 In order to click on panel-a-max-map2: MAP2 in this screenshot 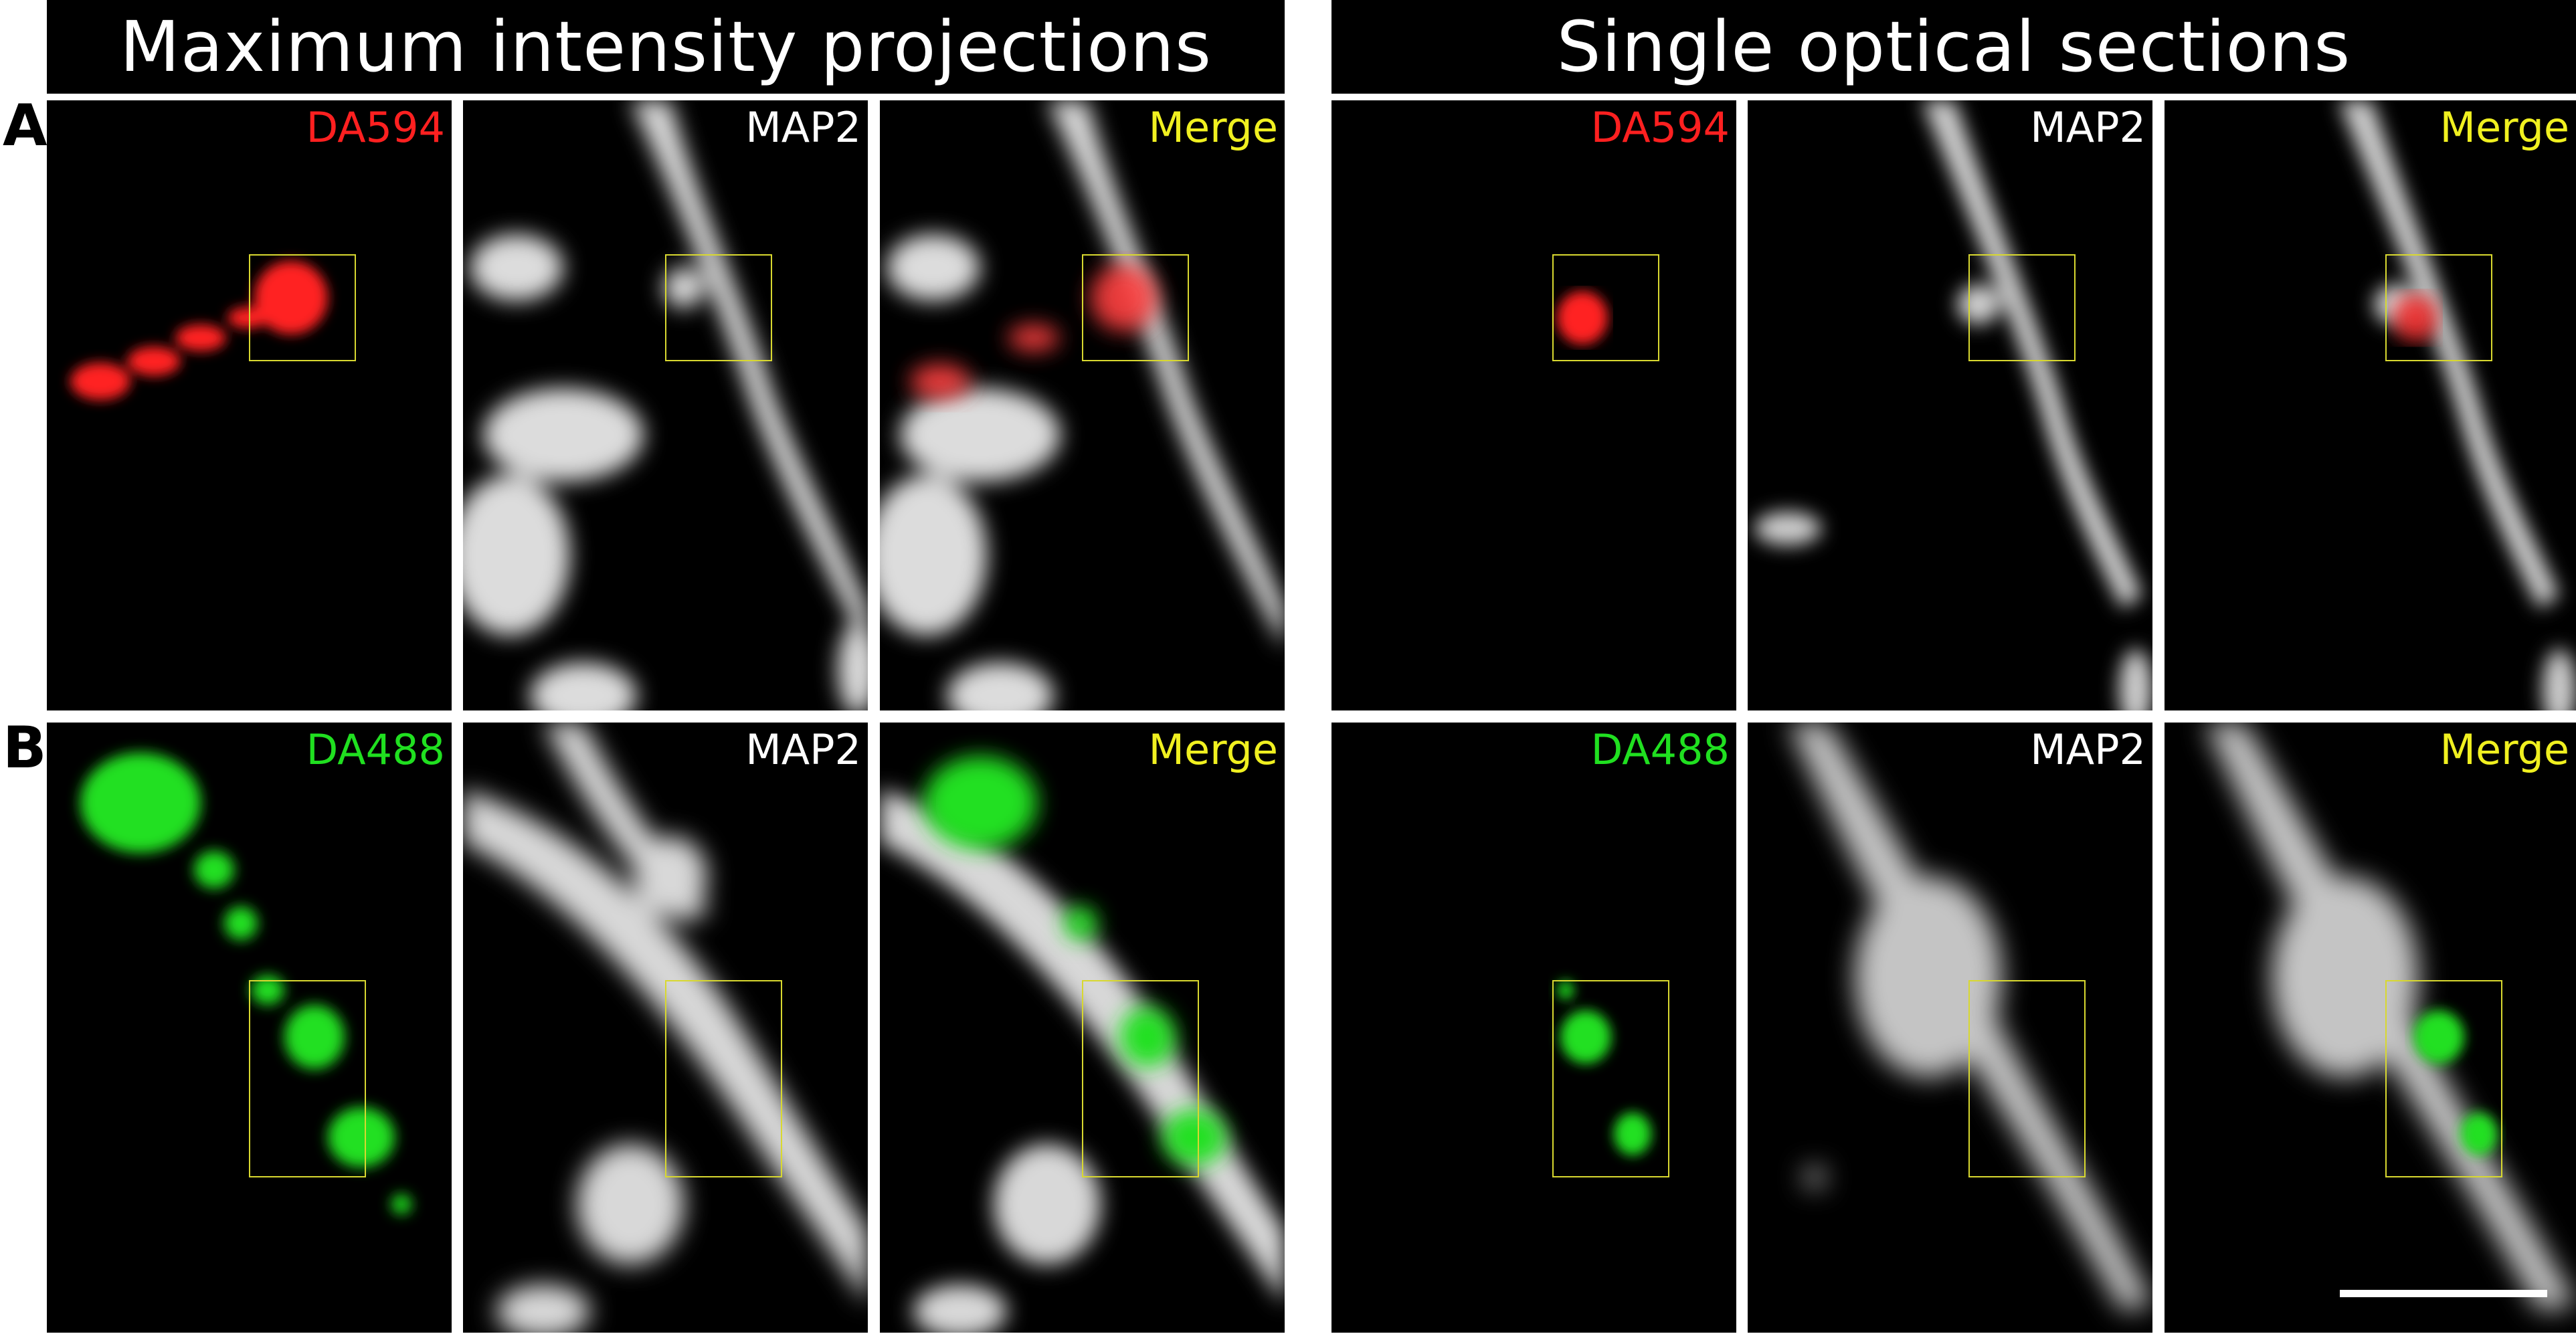, I will do `click(665, 405)`.